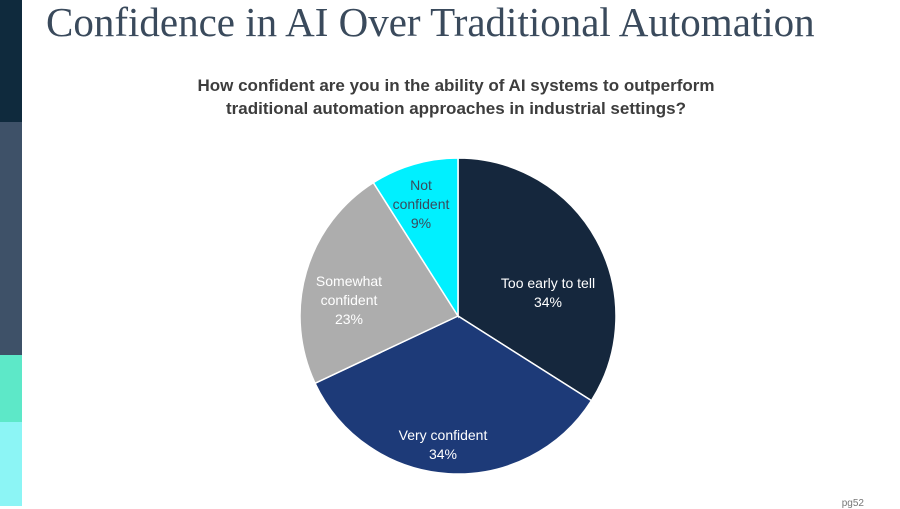 The height and width of the screenshot is (509, 900). I want to click on sidebar-accent-bar, so click(11, 253).